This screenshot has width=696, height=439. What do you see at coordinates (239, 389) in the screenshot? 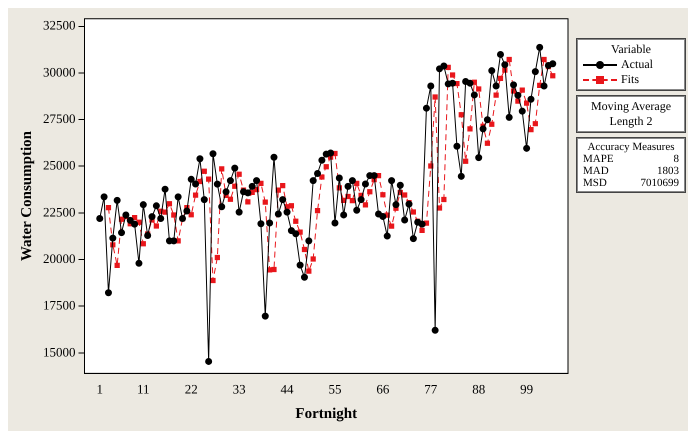
I see `x-tick-label: 33` at bounding box center [239, 389].